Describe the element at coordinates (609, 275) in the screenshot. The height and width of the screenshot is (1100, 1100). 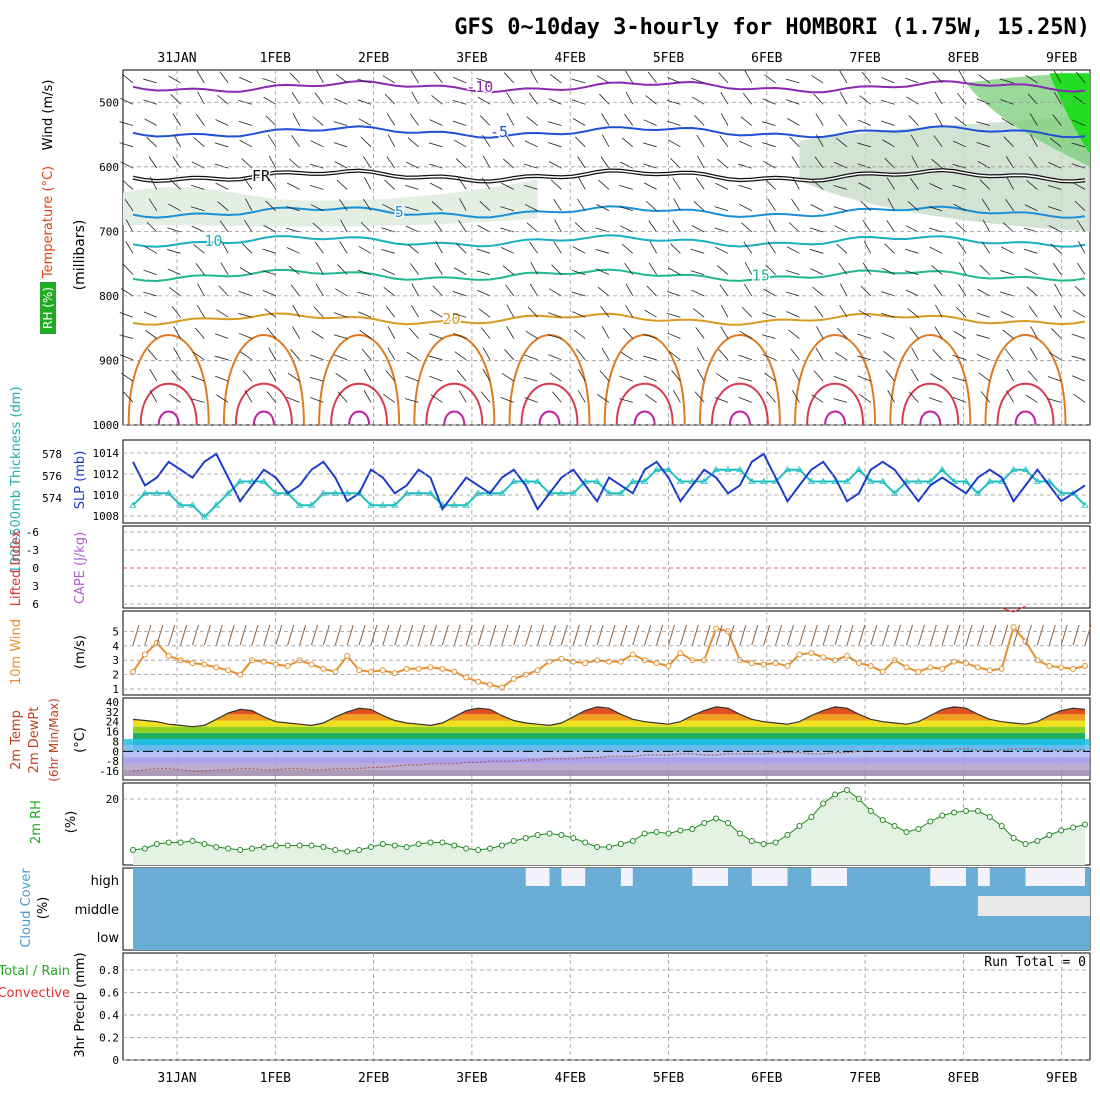
I see `isotherm-line` at that location.